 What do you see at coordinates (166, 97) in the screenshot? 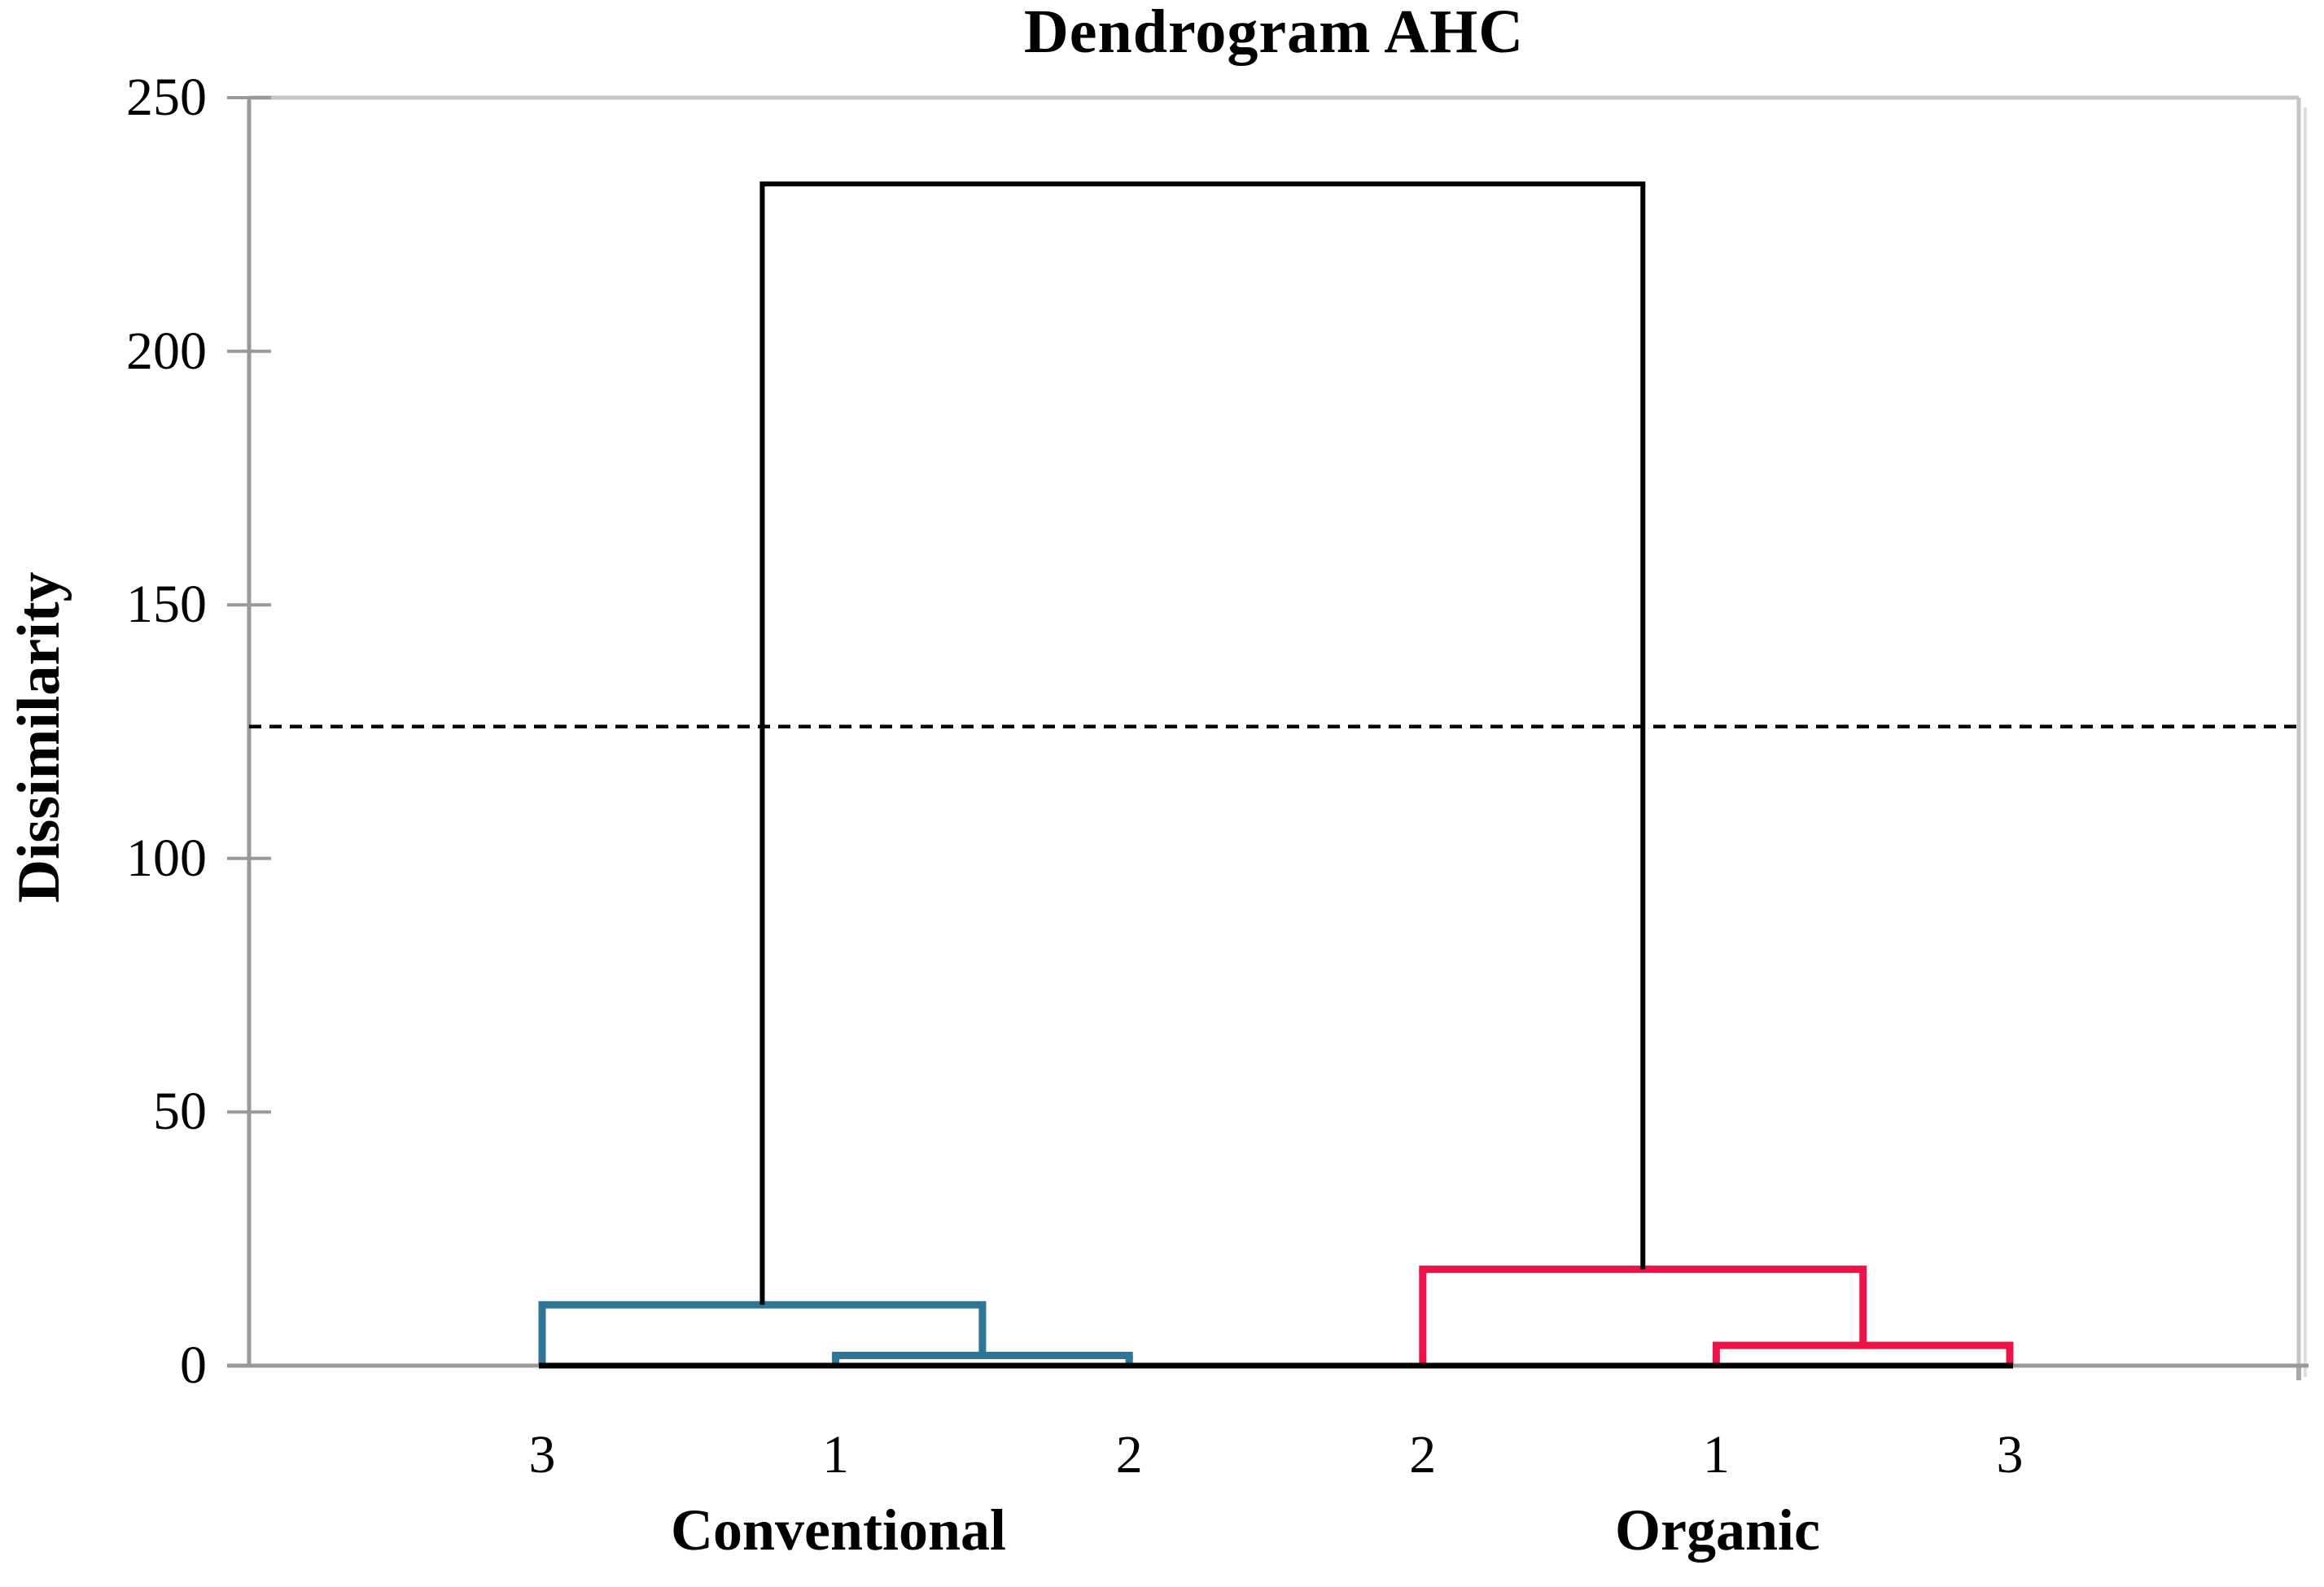
I see `y-tick-label-250: 250` at bounding box center [166, 97].